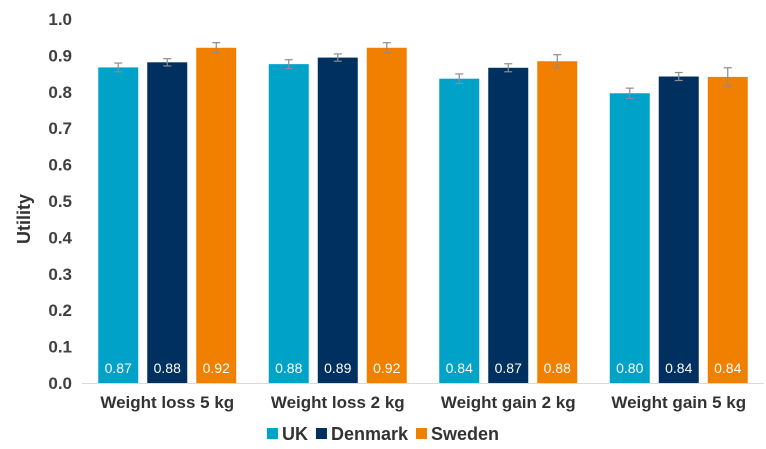 This screenshot has width=766, height=449. I want to click on y-tick-label: 0.2, so click(60, 310).